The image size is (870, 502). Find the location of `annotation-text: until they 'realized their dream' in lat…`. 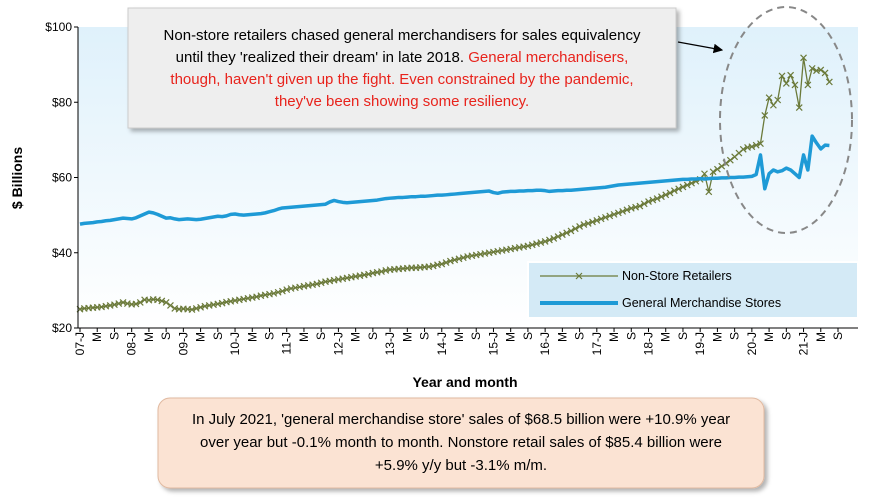

annotation-text: until they 'realized their dream' in lat… is located at coordinates (320, 57).